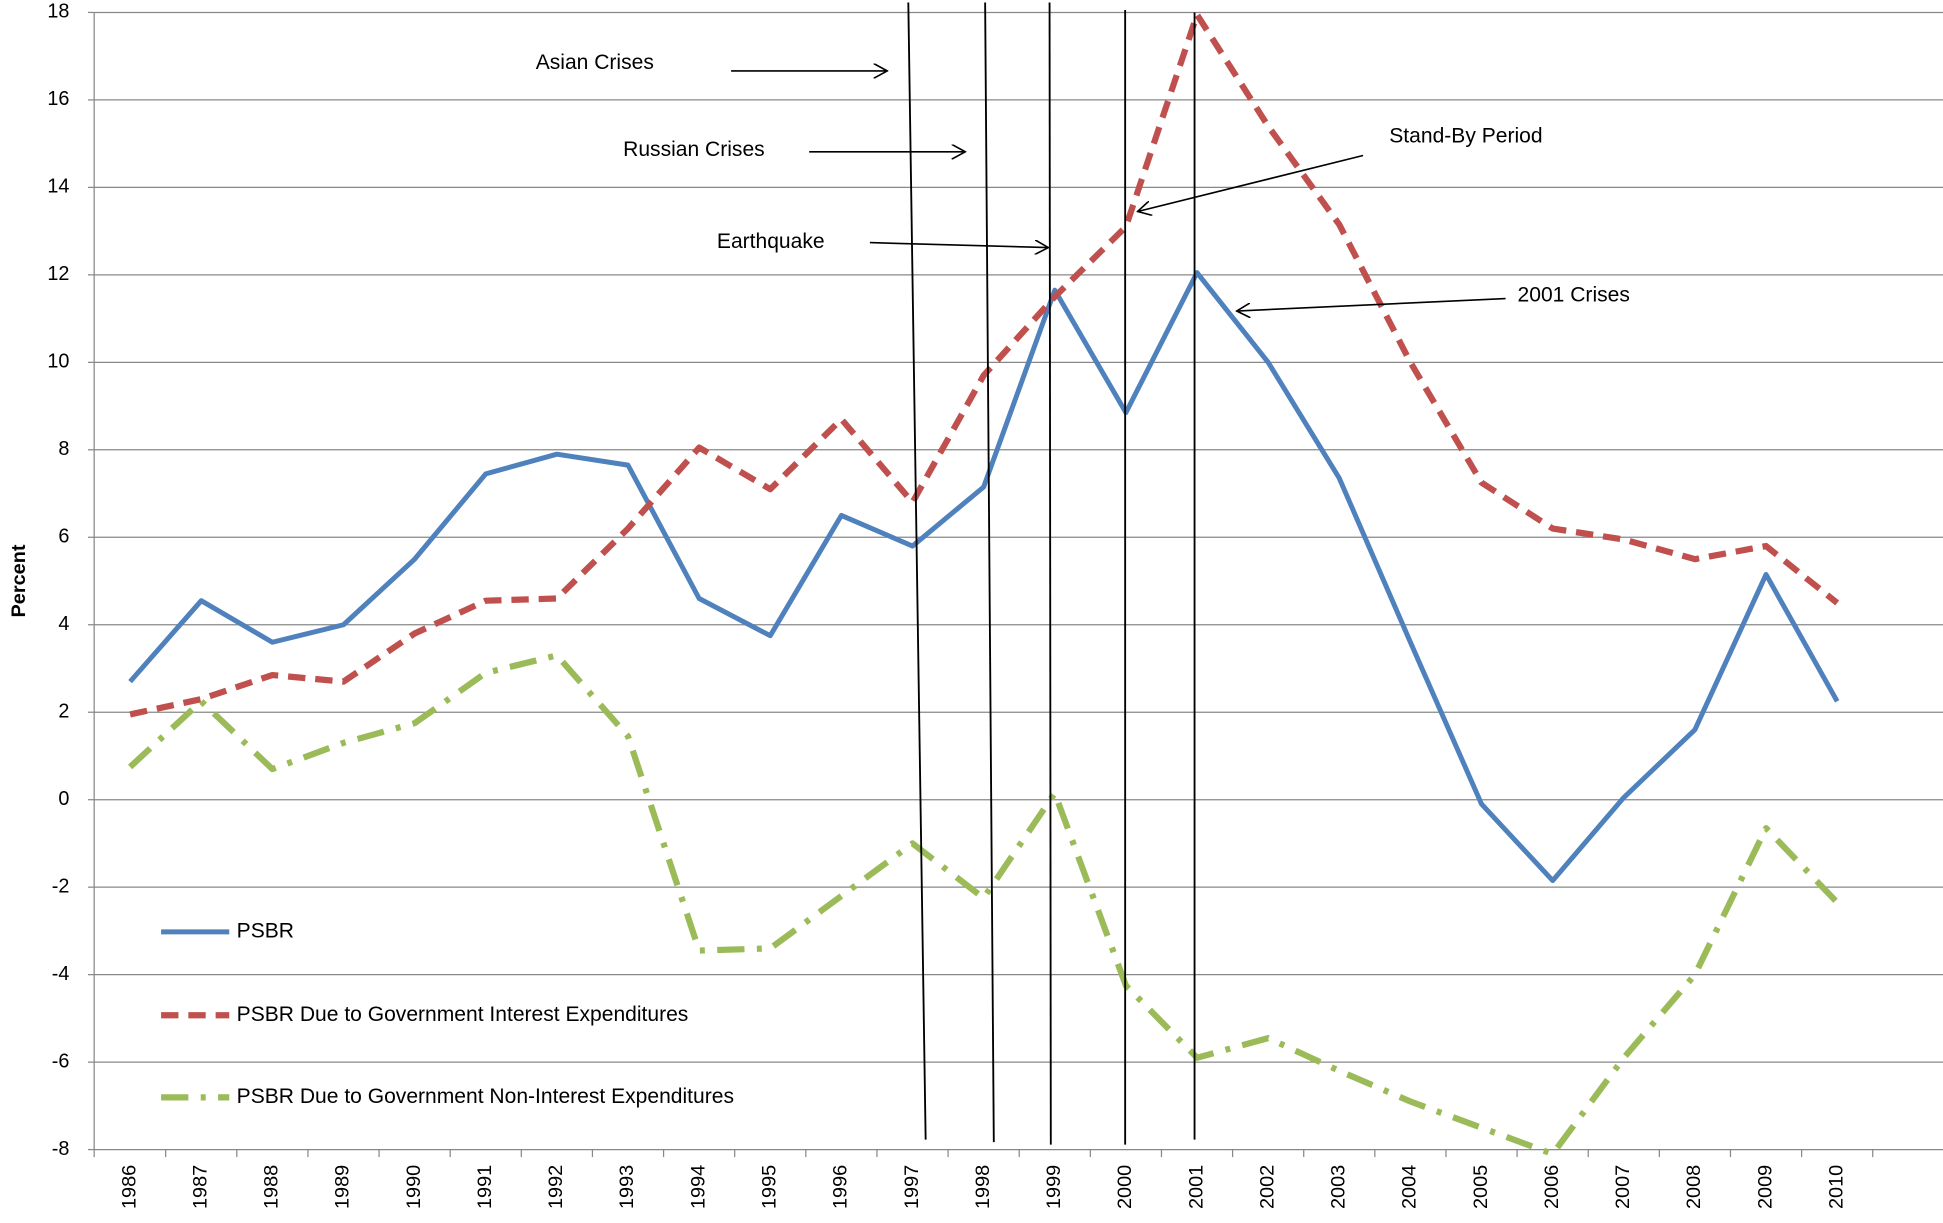 The height and width of the screenshot is (1223, 1943). Describe the element at coordinates (129, 1187) in the screenshot. I see `x-tick-label: 1986` at that location.